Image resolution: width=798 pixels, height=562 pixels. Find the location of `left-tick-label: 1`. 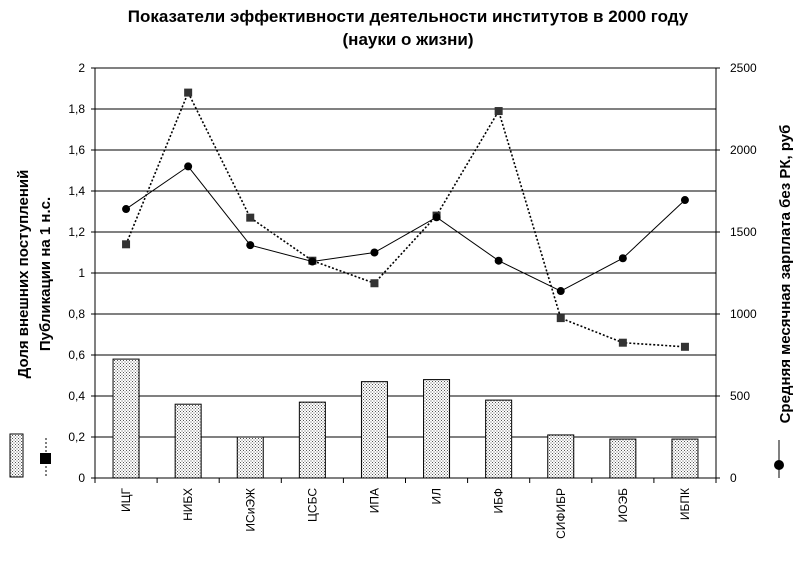

left-tick-label: 1 is located at coordinates (81, 273).